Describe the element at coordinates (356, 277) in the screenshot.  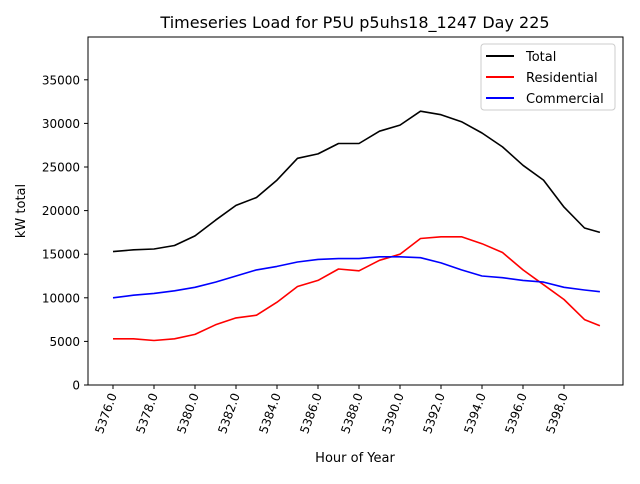
I see `series-line-commercial` at that location.